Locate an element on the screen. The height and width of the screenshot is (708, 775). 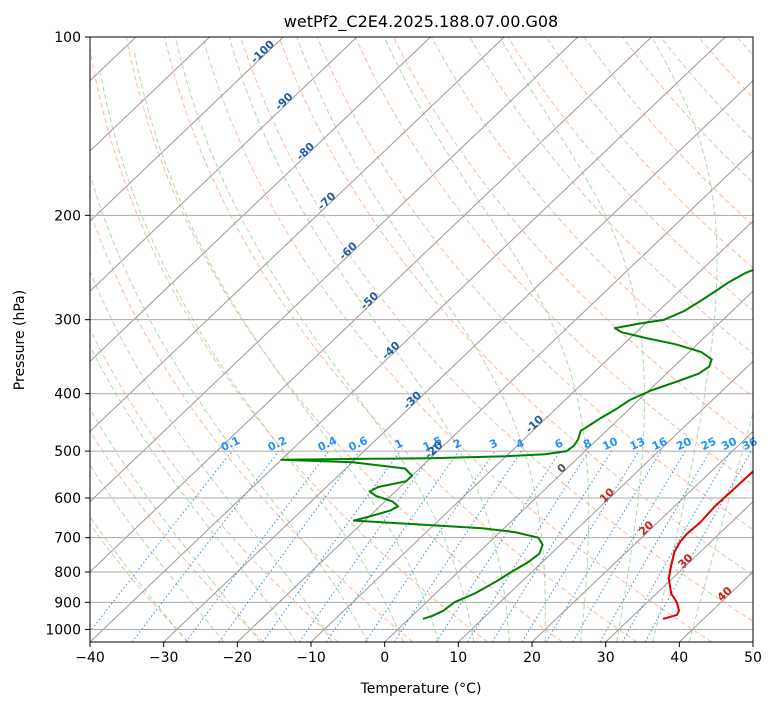
profile-line is located at coordinates (707, 545).